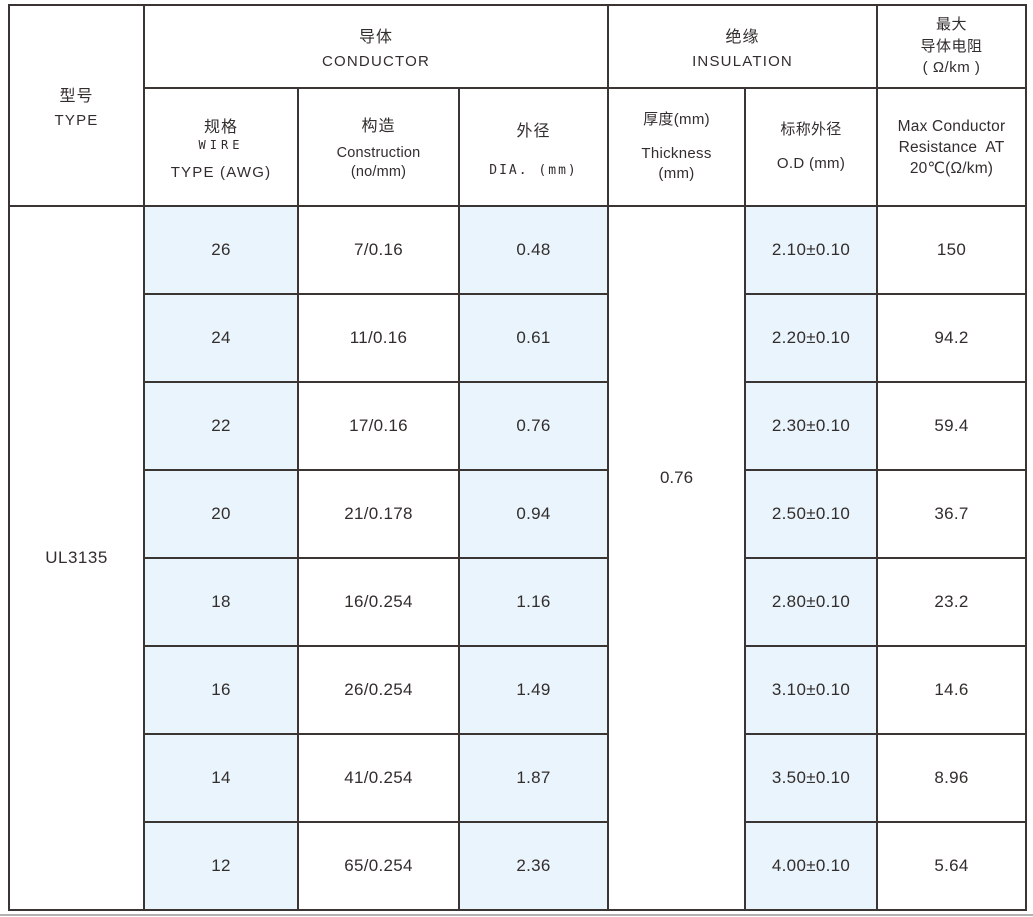 This screenshot has height=917, width=1033. Describe the element at coordinates (951, 126) in the screenshot. I see `header-resistance-line1: Max Conductor` at that location.